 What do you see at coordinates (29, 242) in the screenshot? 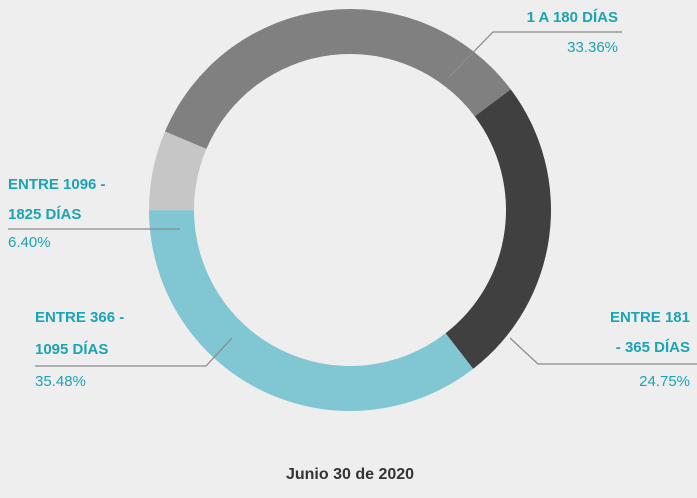
I see `slice-value: 6.40%` at bounding box center [29, 242].